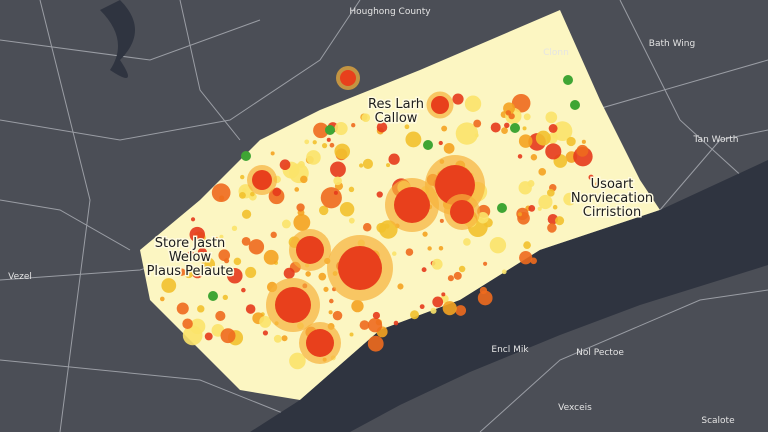  What do you see at coordinates (20, 277) in the screenshot?
I see `place-label: Vezel` at bounding box center [20, 277].